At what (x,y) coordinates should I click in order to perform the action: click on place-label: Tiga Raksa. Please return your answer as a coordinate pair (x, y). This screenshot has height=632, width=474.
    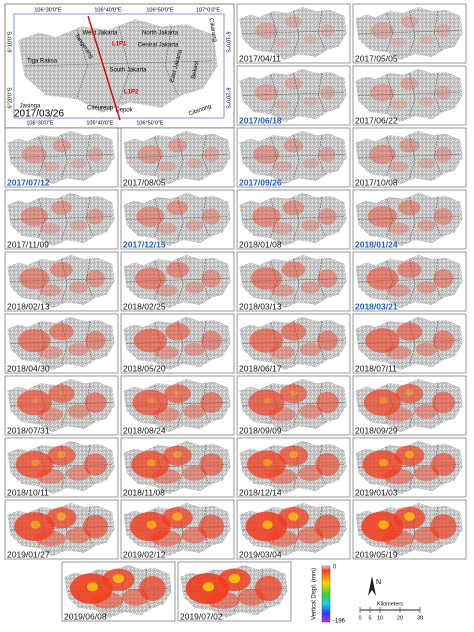
    Looking at the image, I should click on (42, 62).